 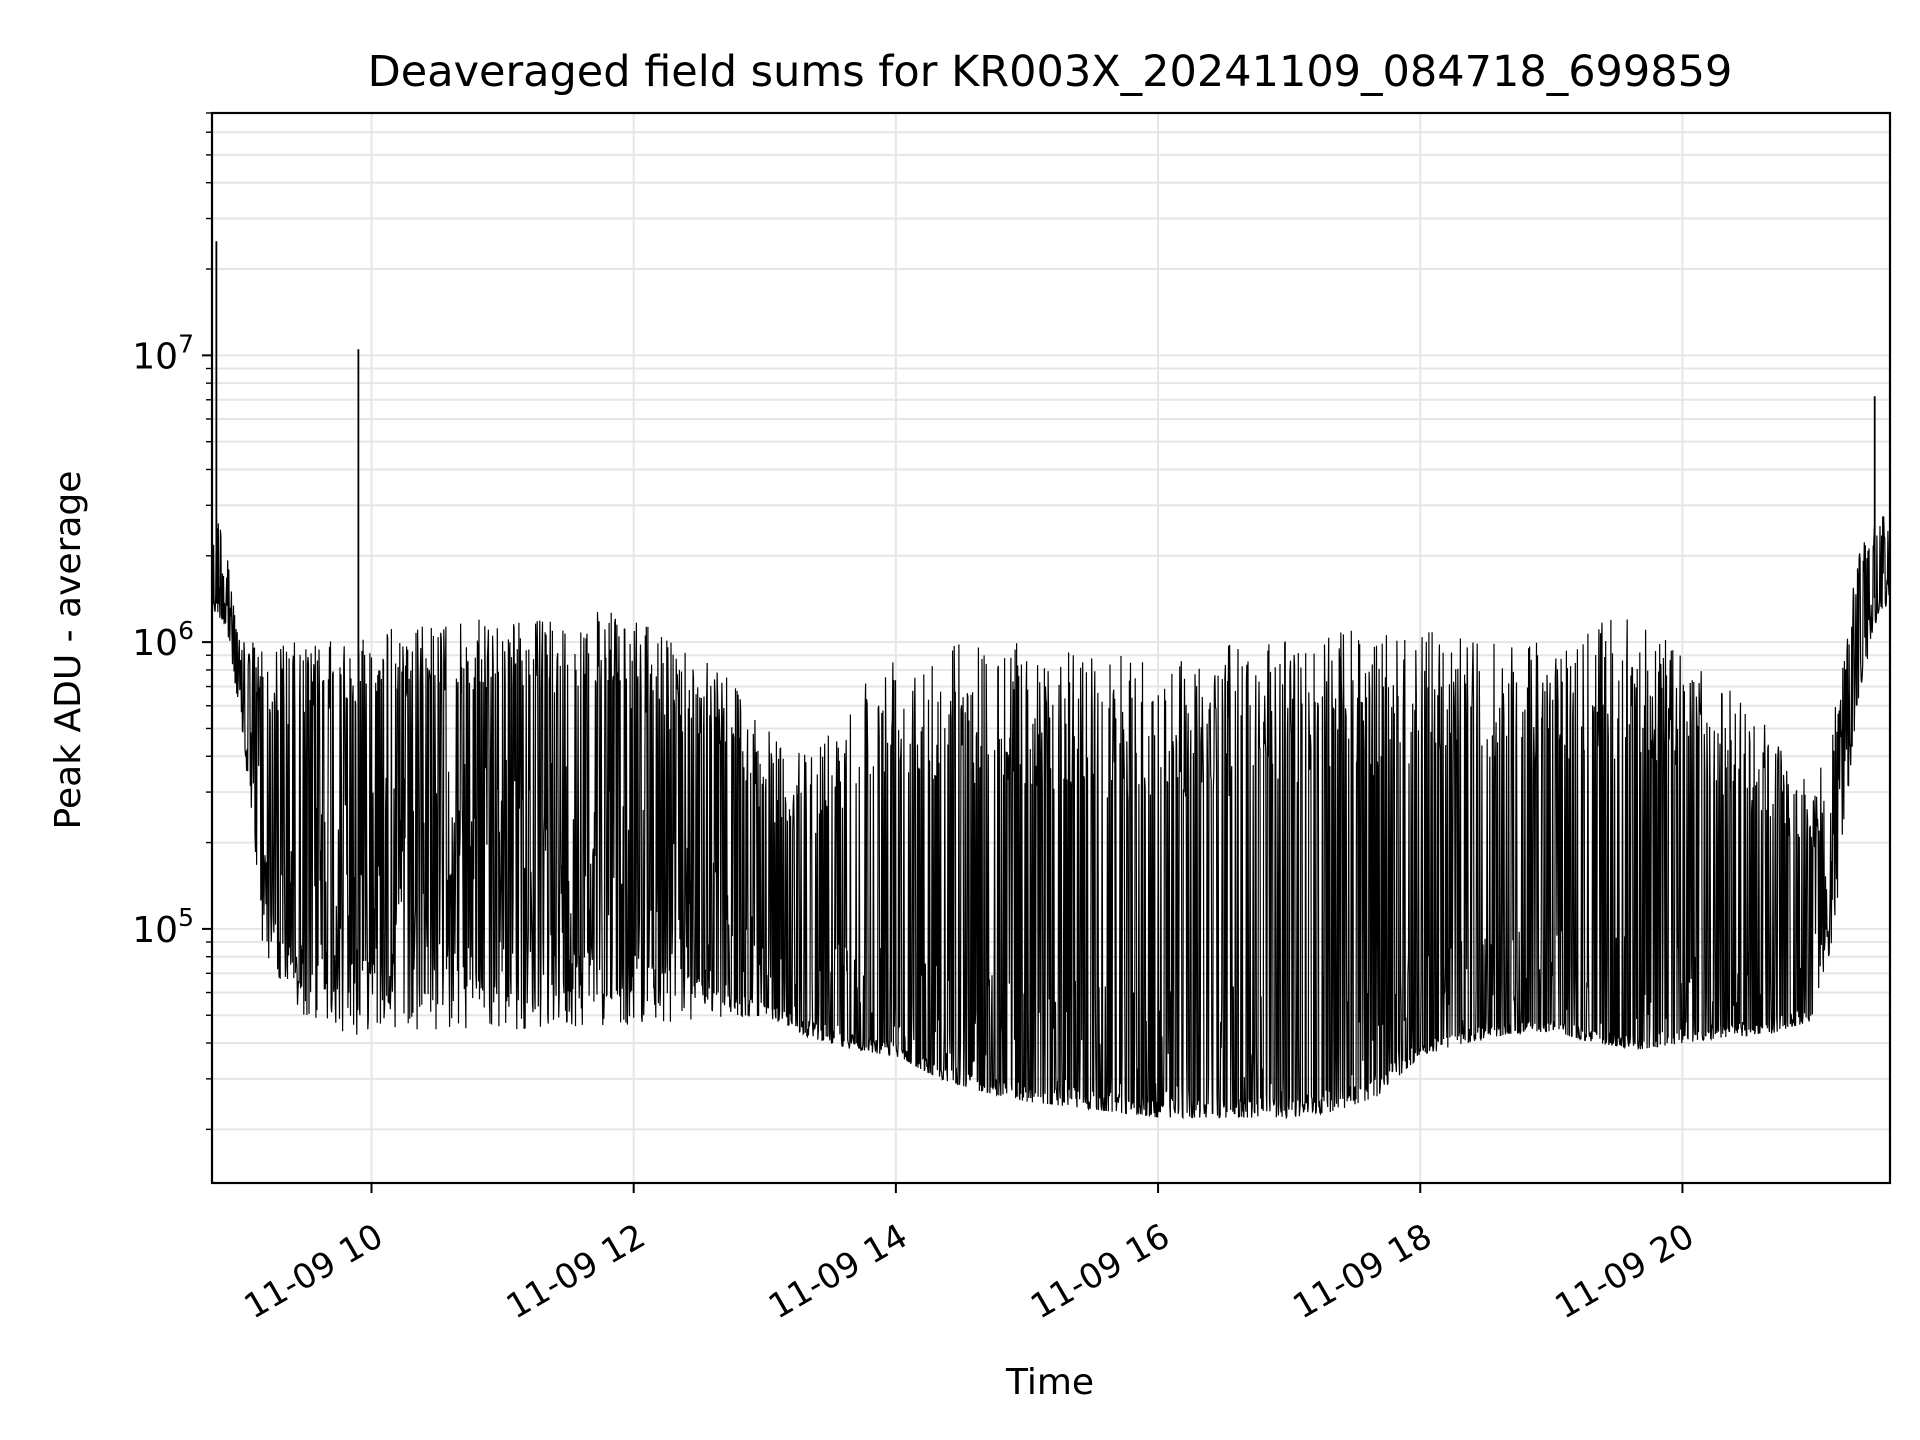 What do you see at coordinates (163, 640) in the screenshot?
I see `y-tick-label: 10⁶` at bounding box center [163, 640].